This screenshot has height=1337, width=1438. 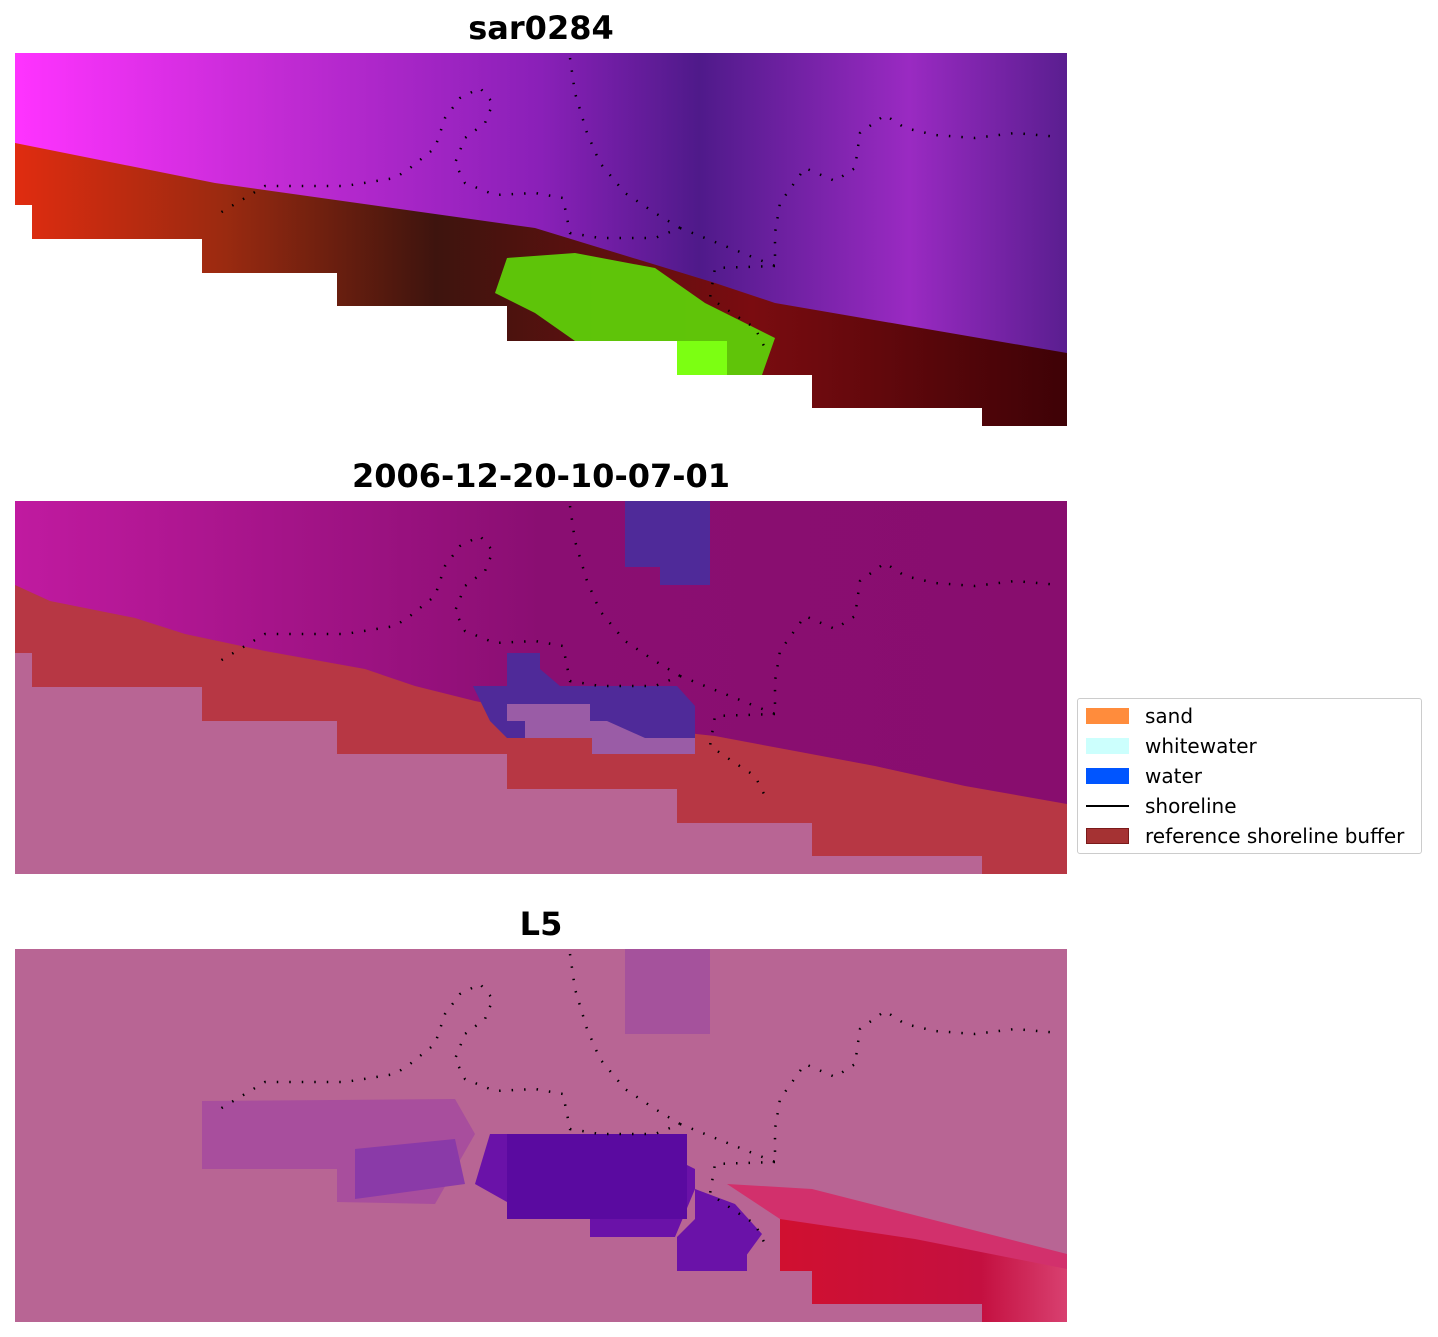 I want to click on legend-label-shoreline: shoreline, so click(x=1191, y=806).